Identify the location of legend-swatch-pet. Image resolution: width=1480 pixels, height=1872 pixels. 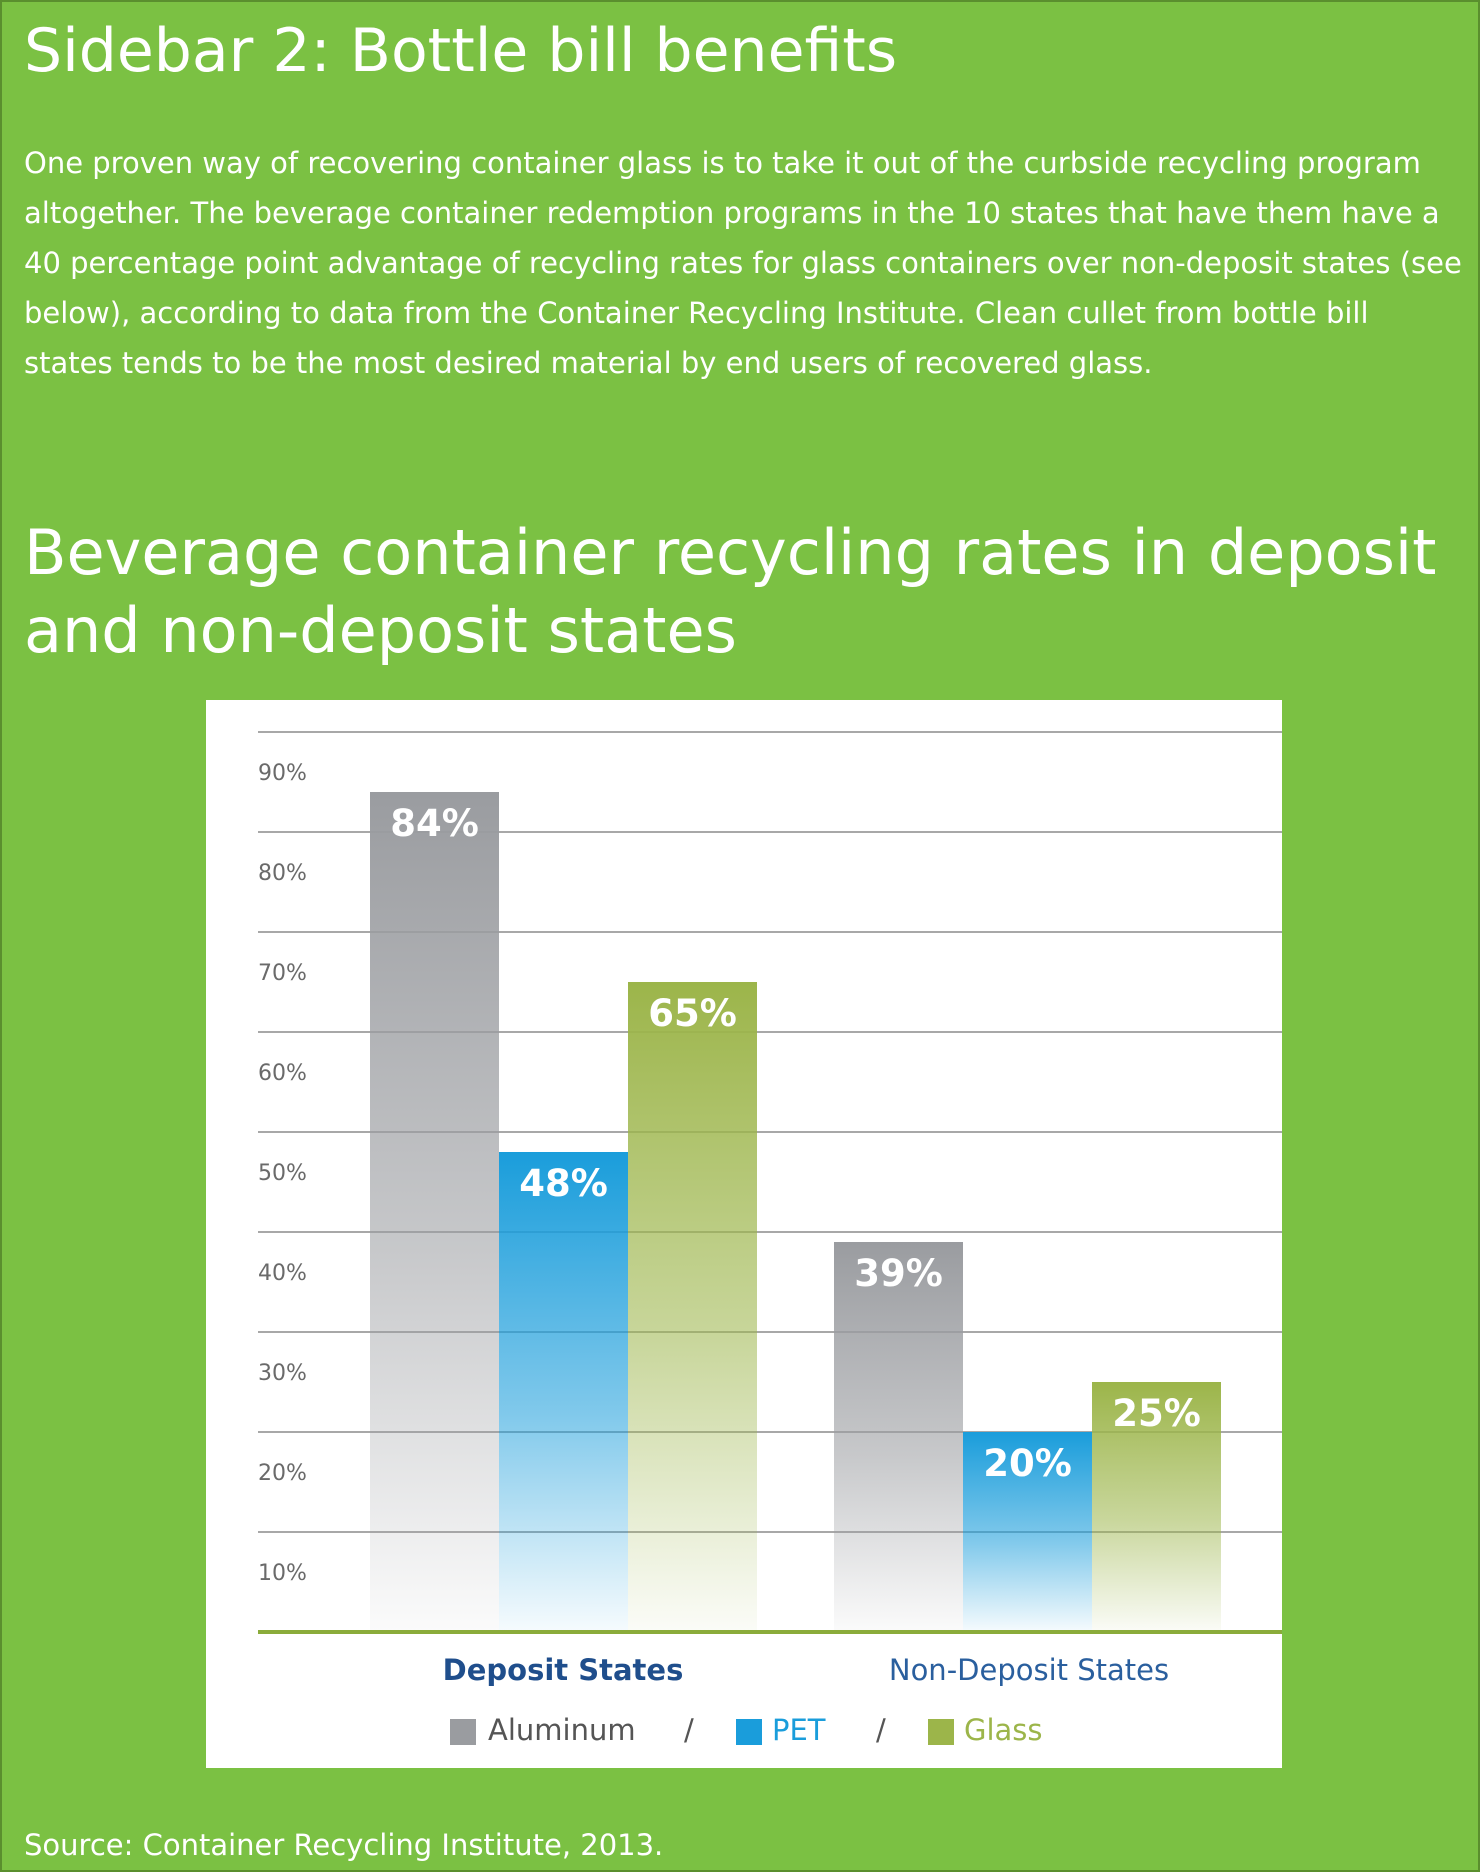
(749, 1732).